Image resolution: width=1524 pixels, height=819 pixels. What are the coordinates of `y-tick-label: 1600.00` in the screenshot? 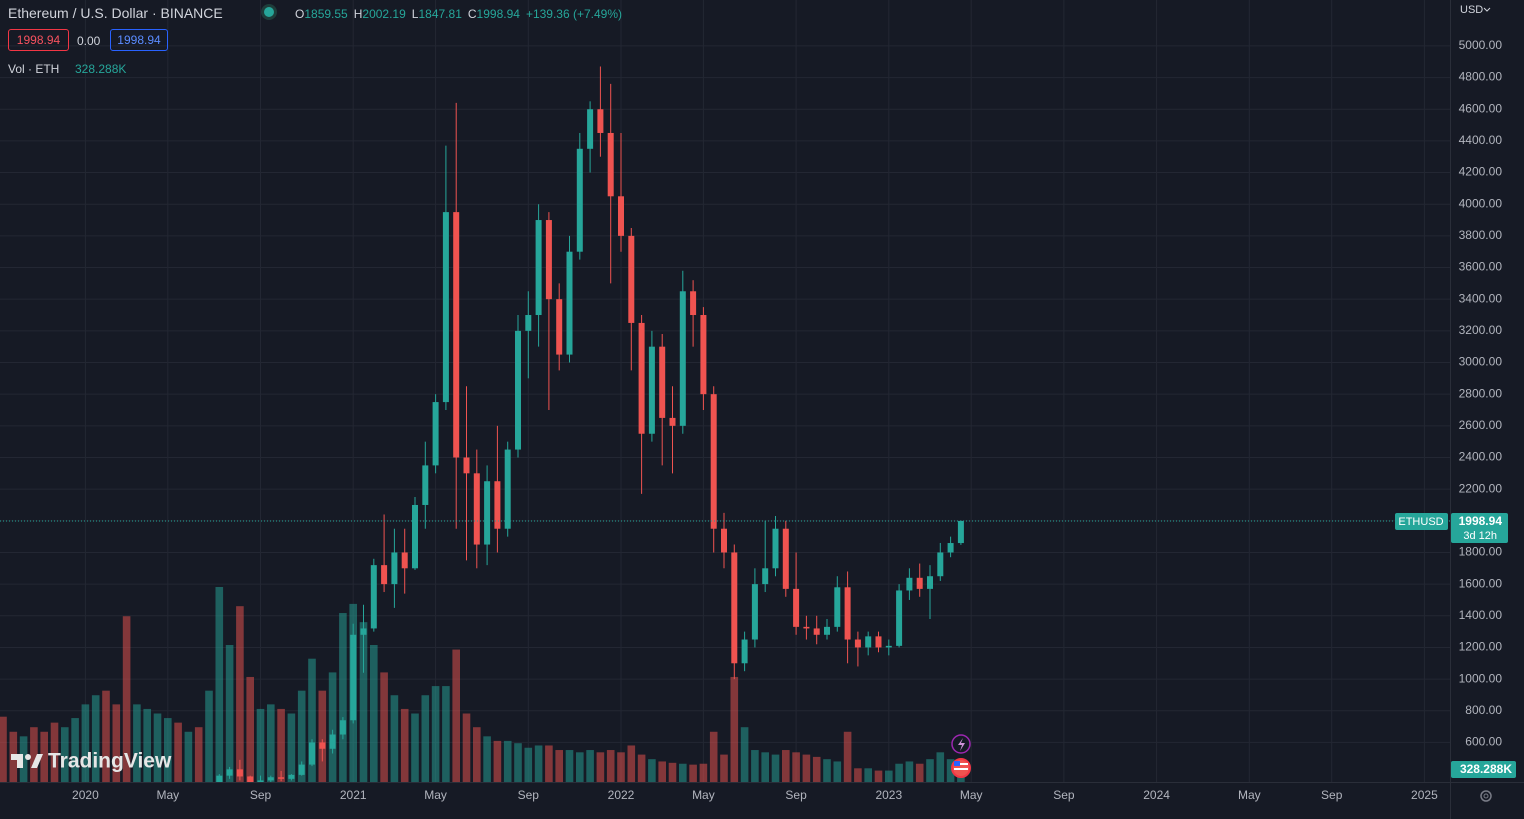 It's located at (1481, 583).